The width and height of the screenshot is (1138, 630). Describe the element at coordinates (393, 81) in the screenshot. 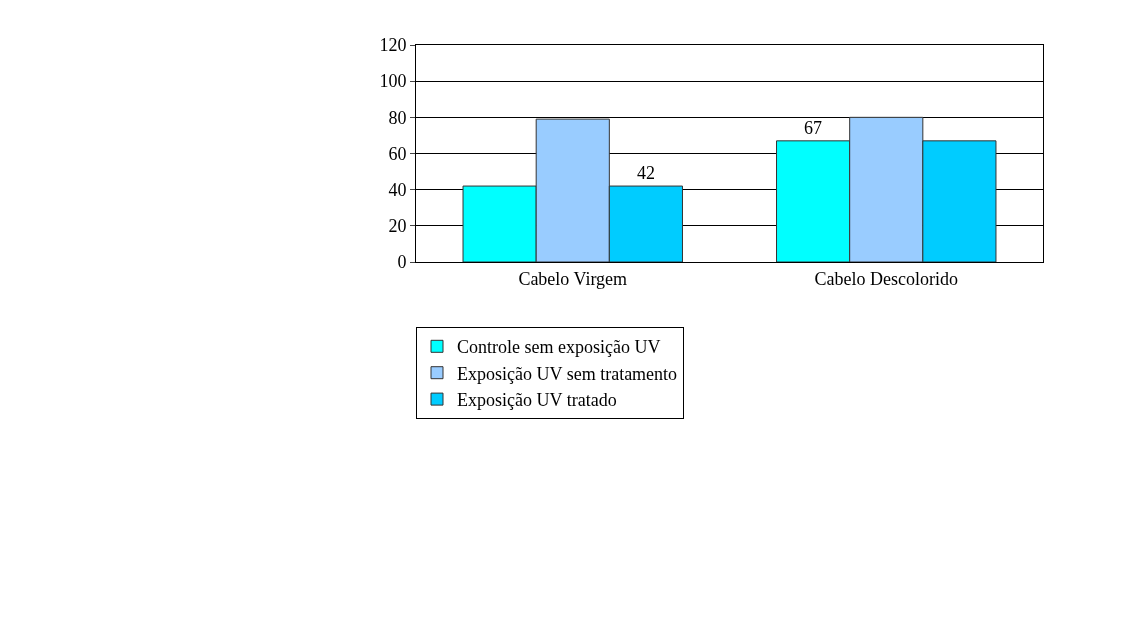

I see `y-tick-label: 100` at that location.